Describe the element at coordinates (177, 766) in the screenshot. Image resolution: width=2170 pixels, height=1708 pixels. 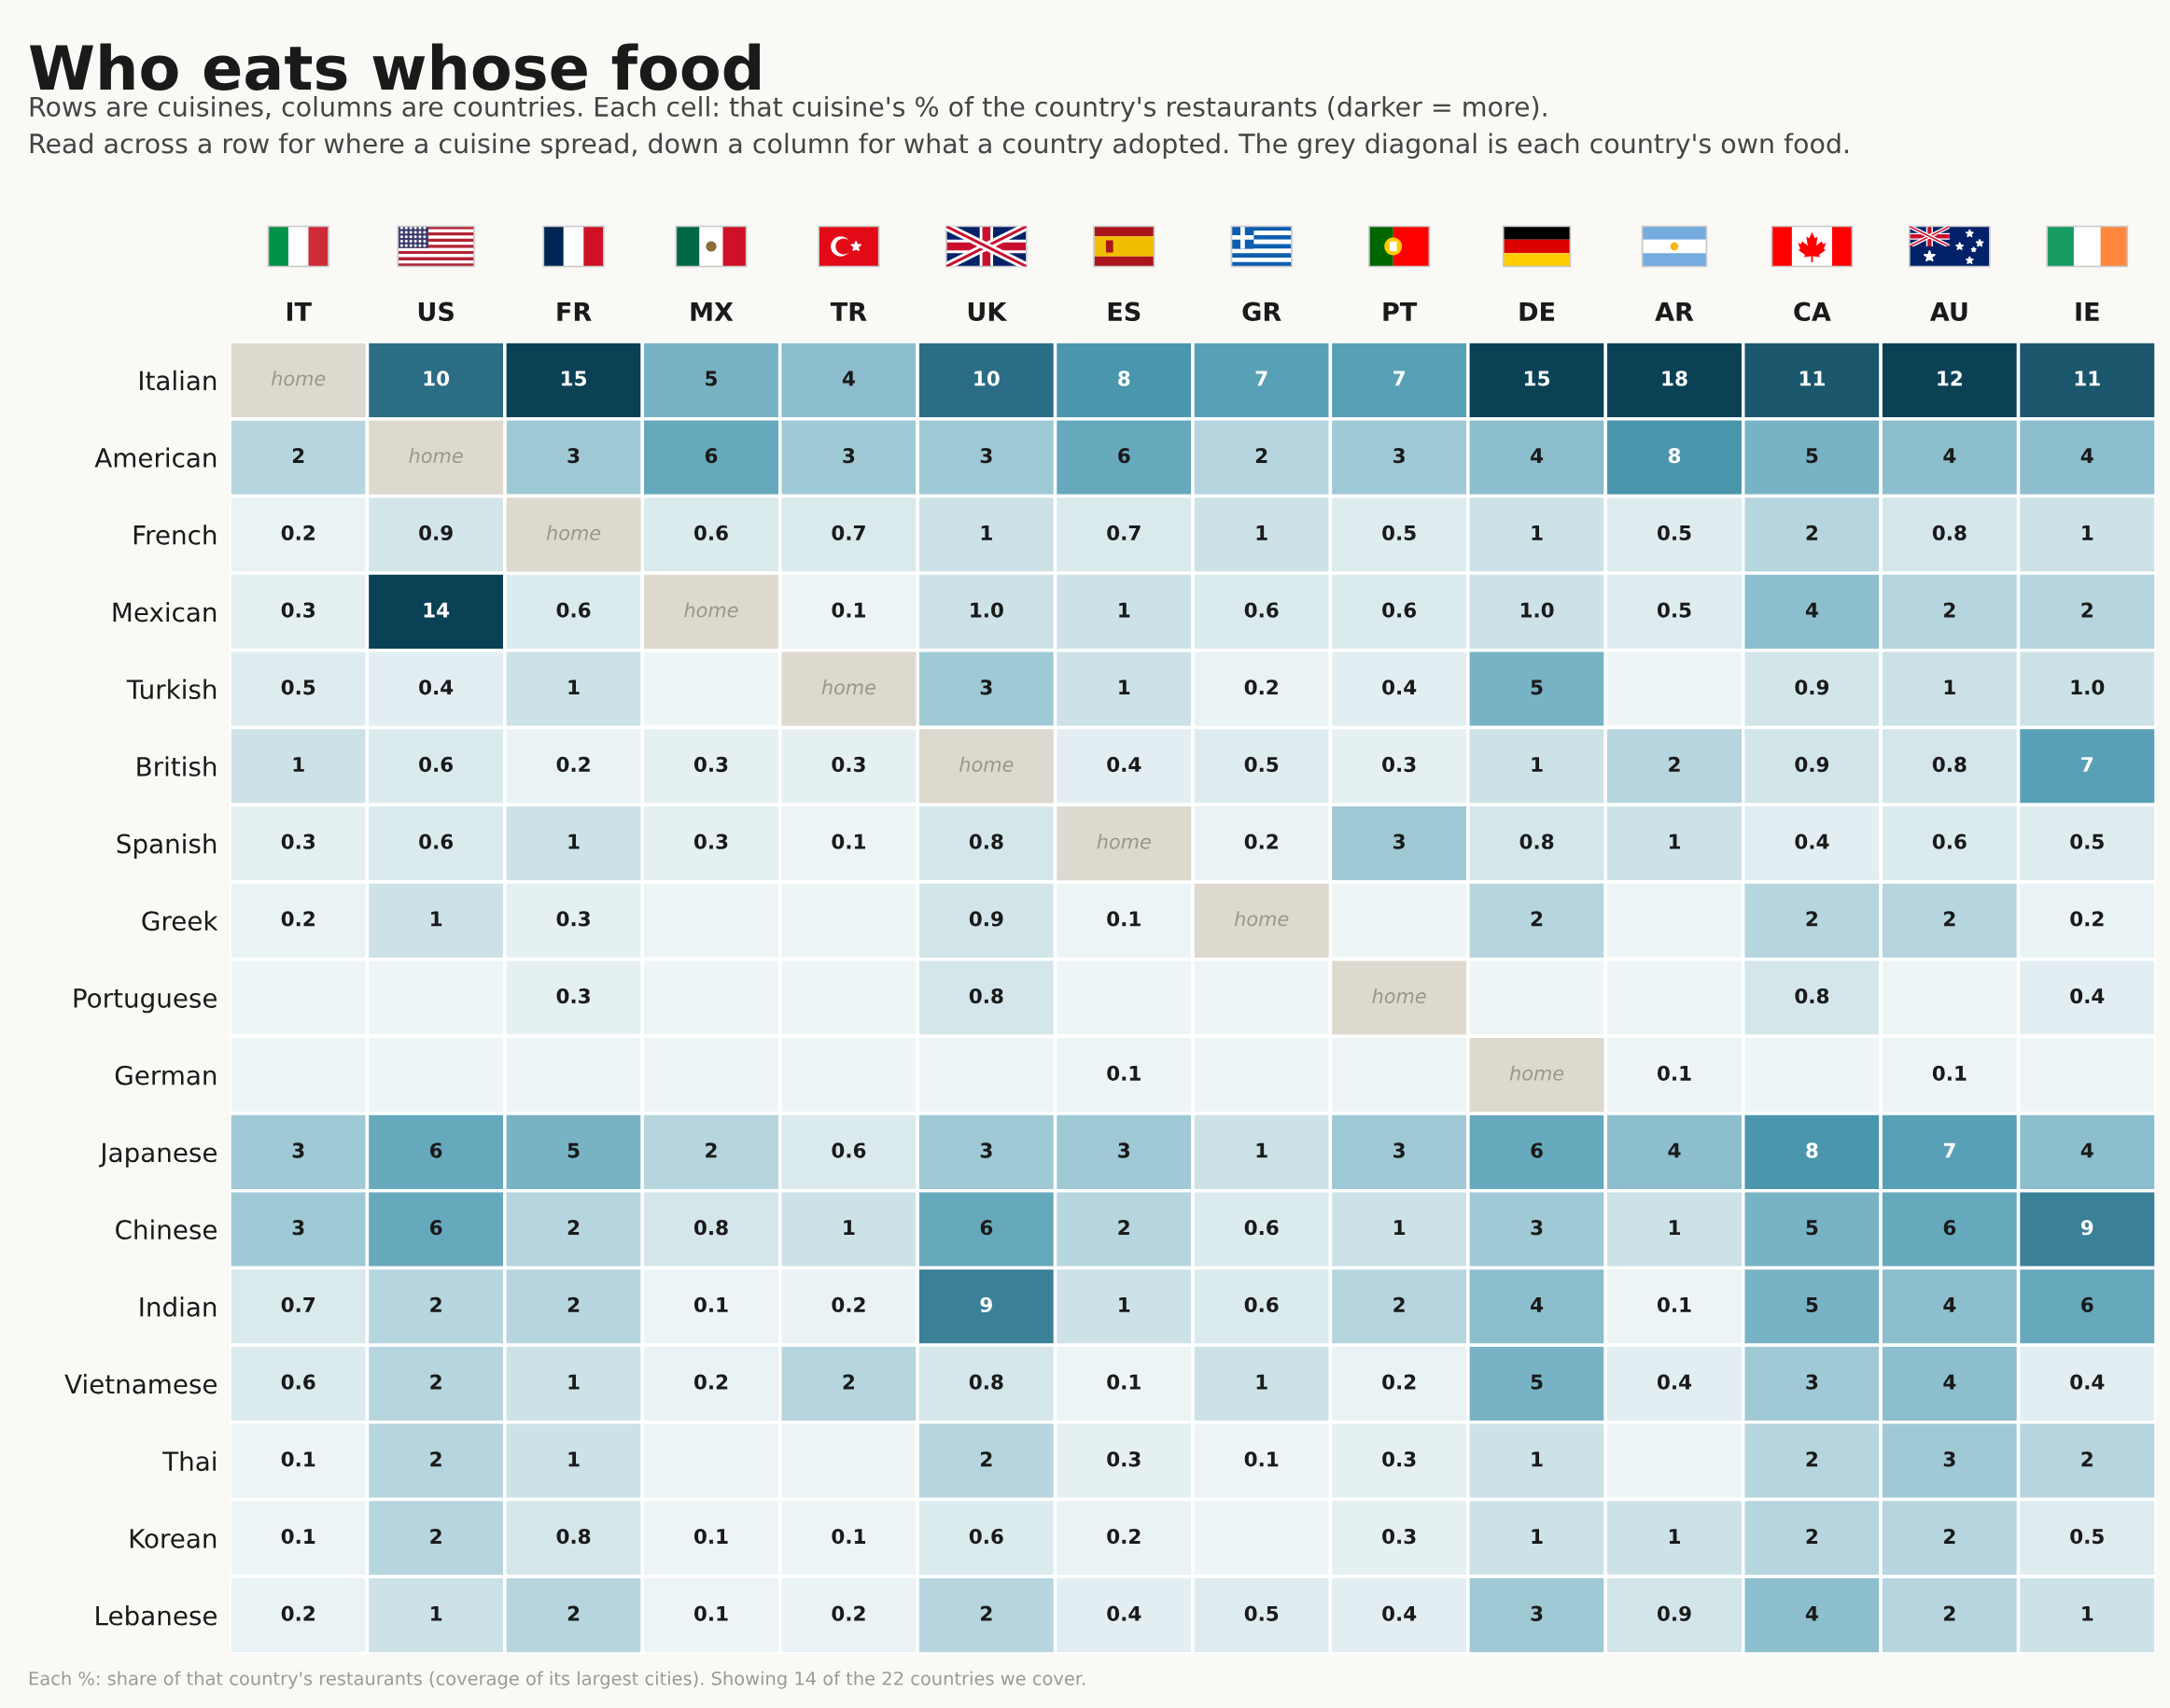
I see `y-tick-label: British` at that location.